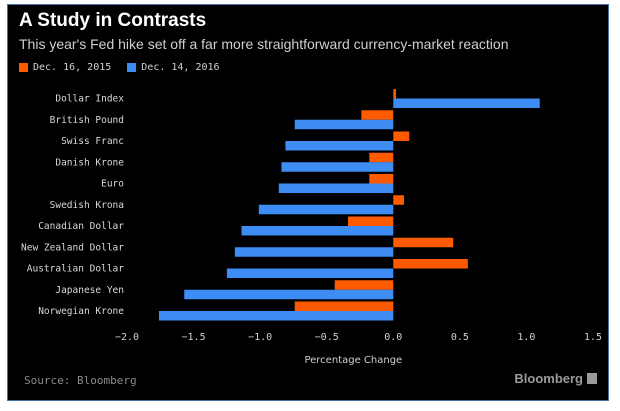 The image size is (620, 411). Describe the element at coordinates (593, 337) in the screenshot. I see `x-tick-label: 1.5` at that location.